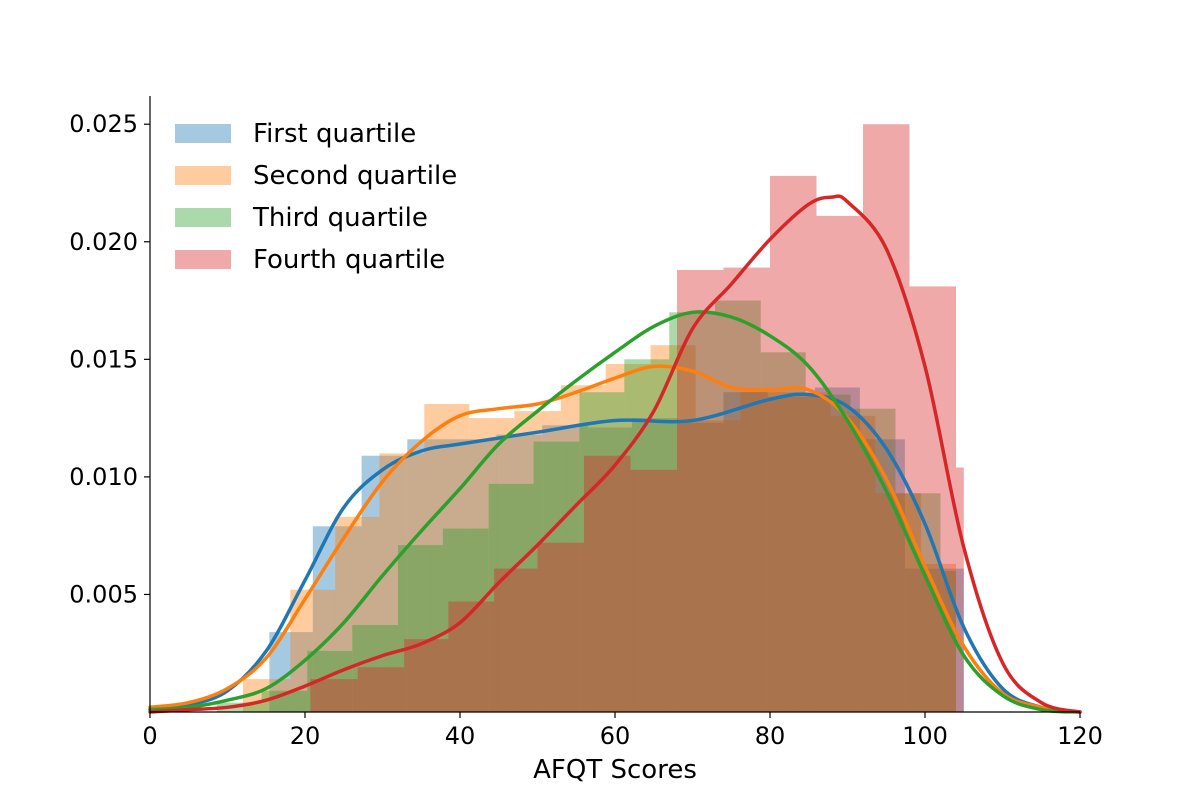 The image size is (1200, 800). Describe the element at coordinates (149, 736) in the screenshot. I see `x-tick-label: 0` at that location.